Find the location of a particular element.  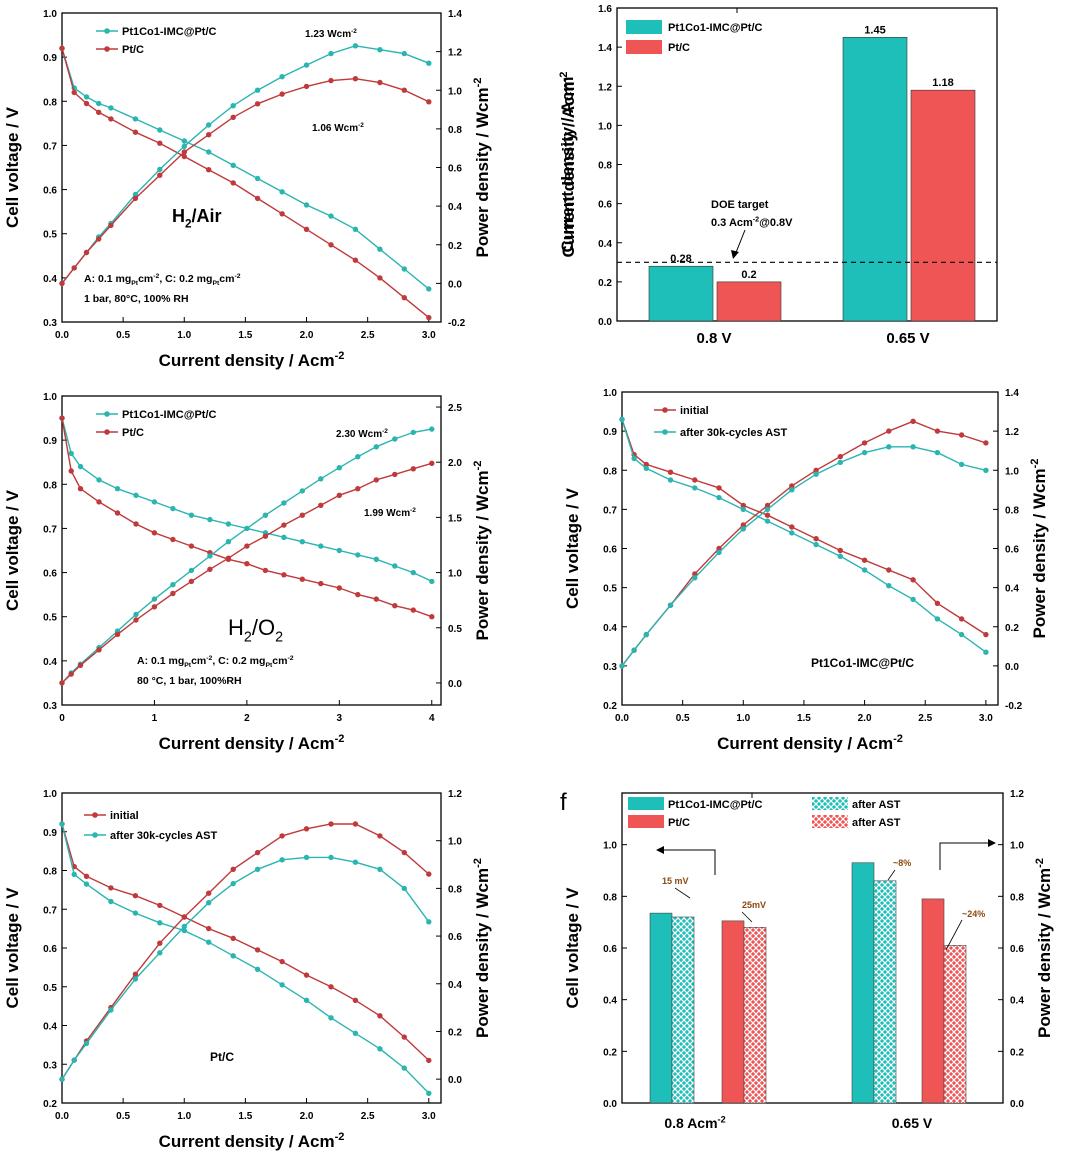

peak-label-c-1: 2.30 Wcm-2 is located at coordinates (362, 434).